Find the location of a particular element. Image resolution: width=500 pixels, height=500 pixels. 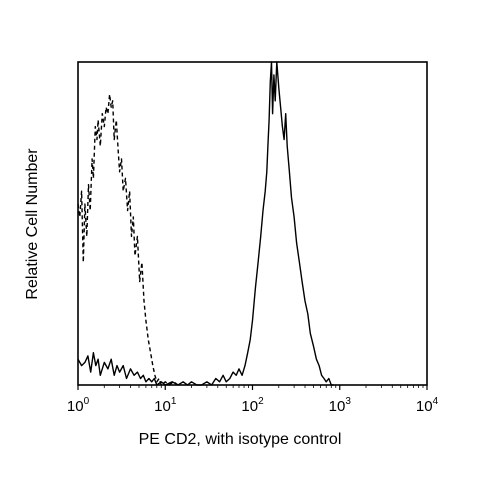

y-axis-title: Relative Cell Number is located at coordinates (32, 224).